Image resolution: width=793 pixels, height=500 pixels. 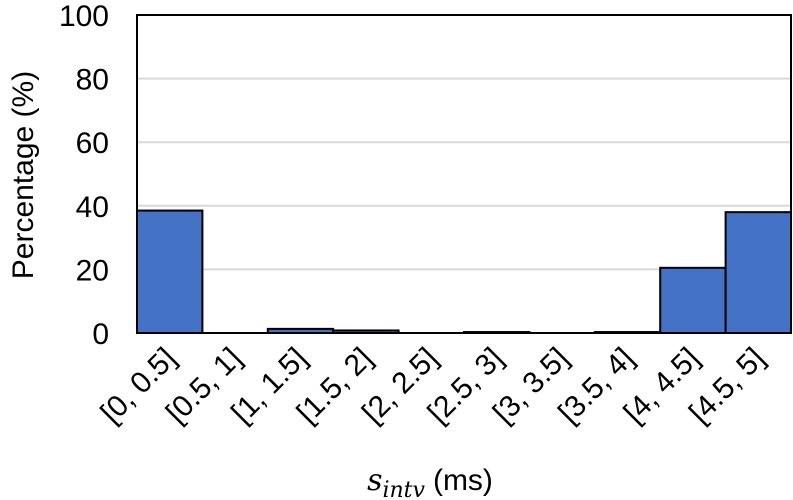 I want to click on y-tick-label: 0, so click(x=100, y=334).